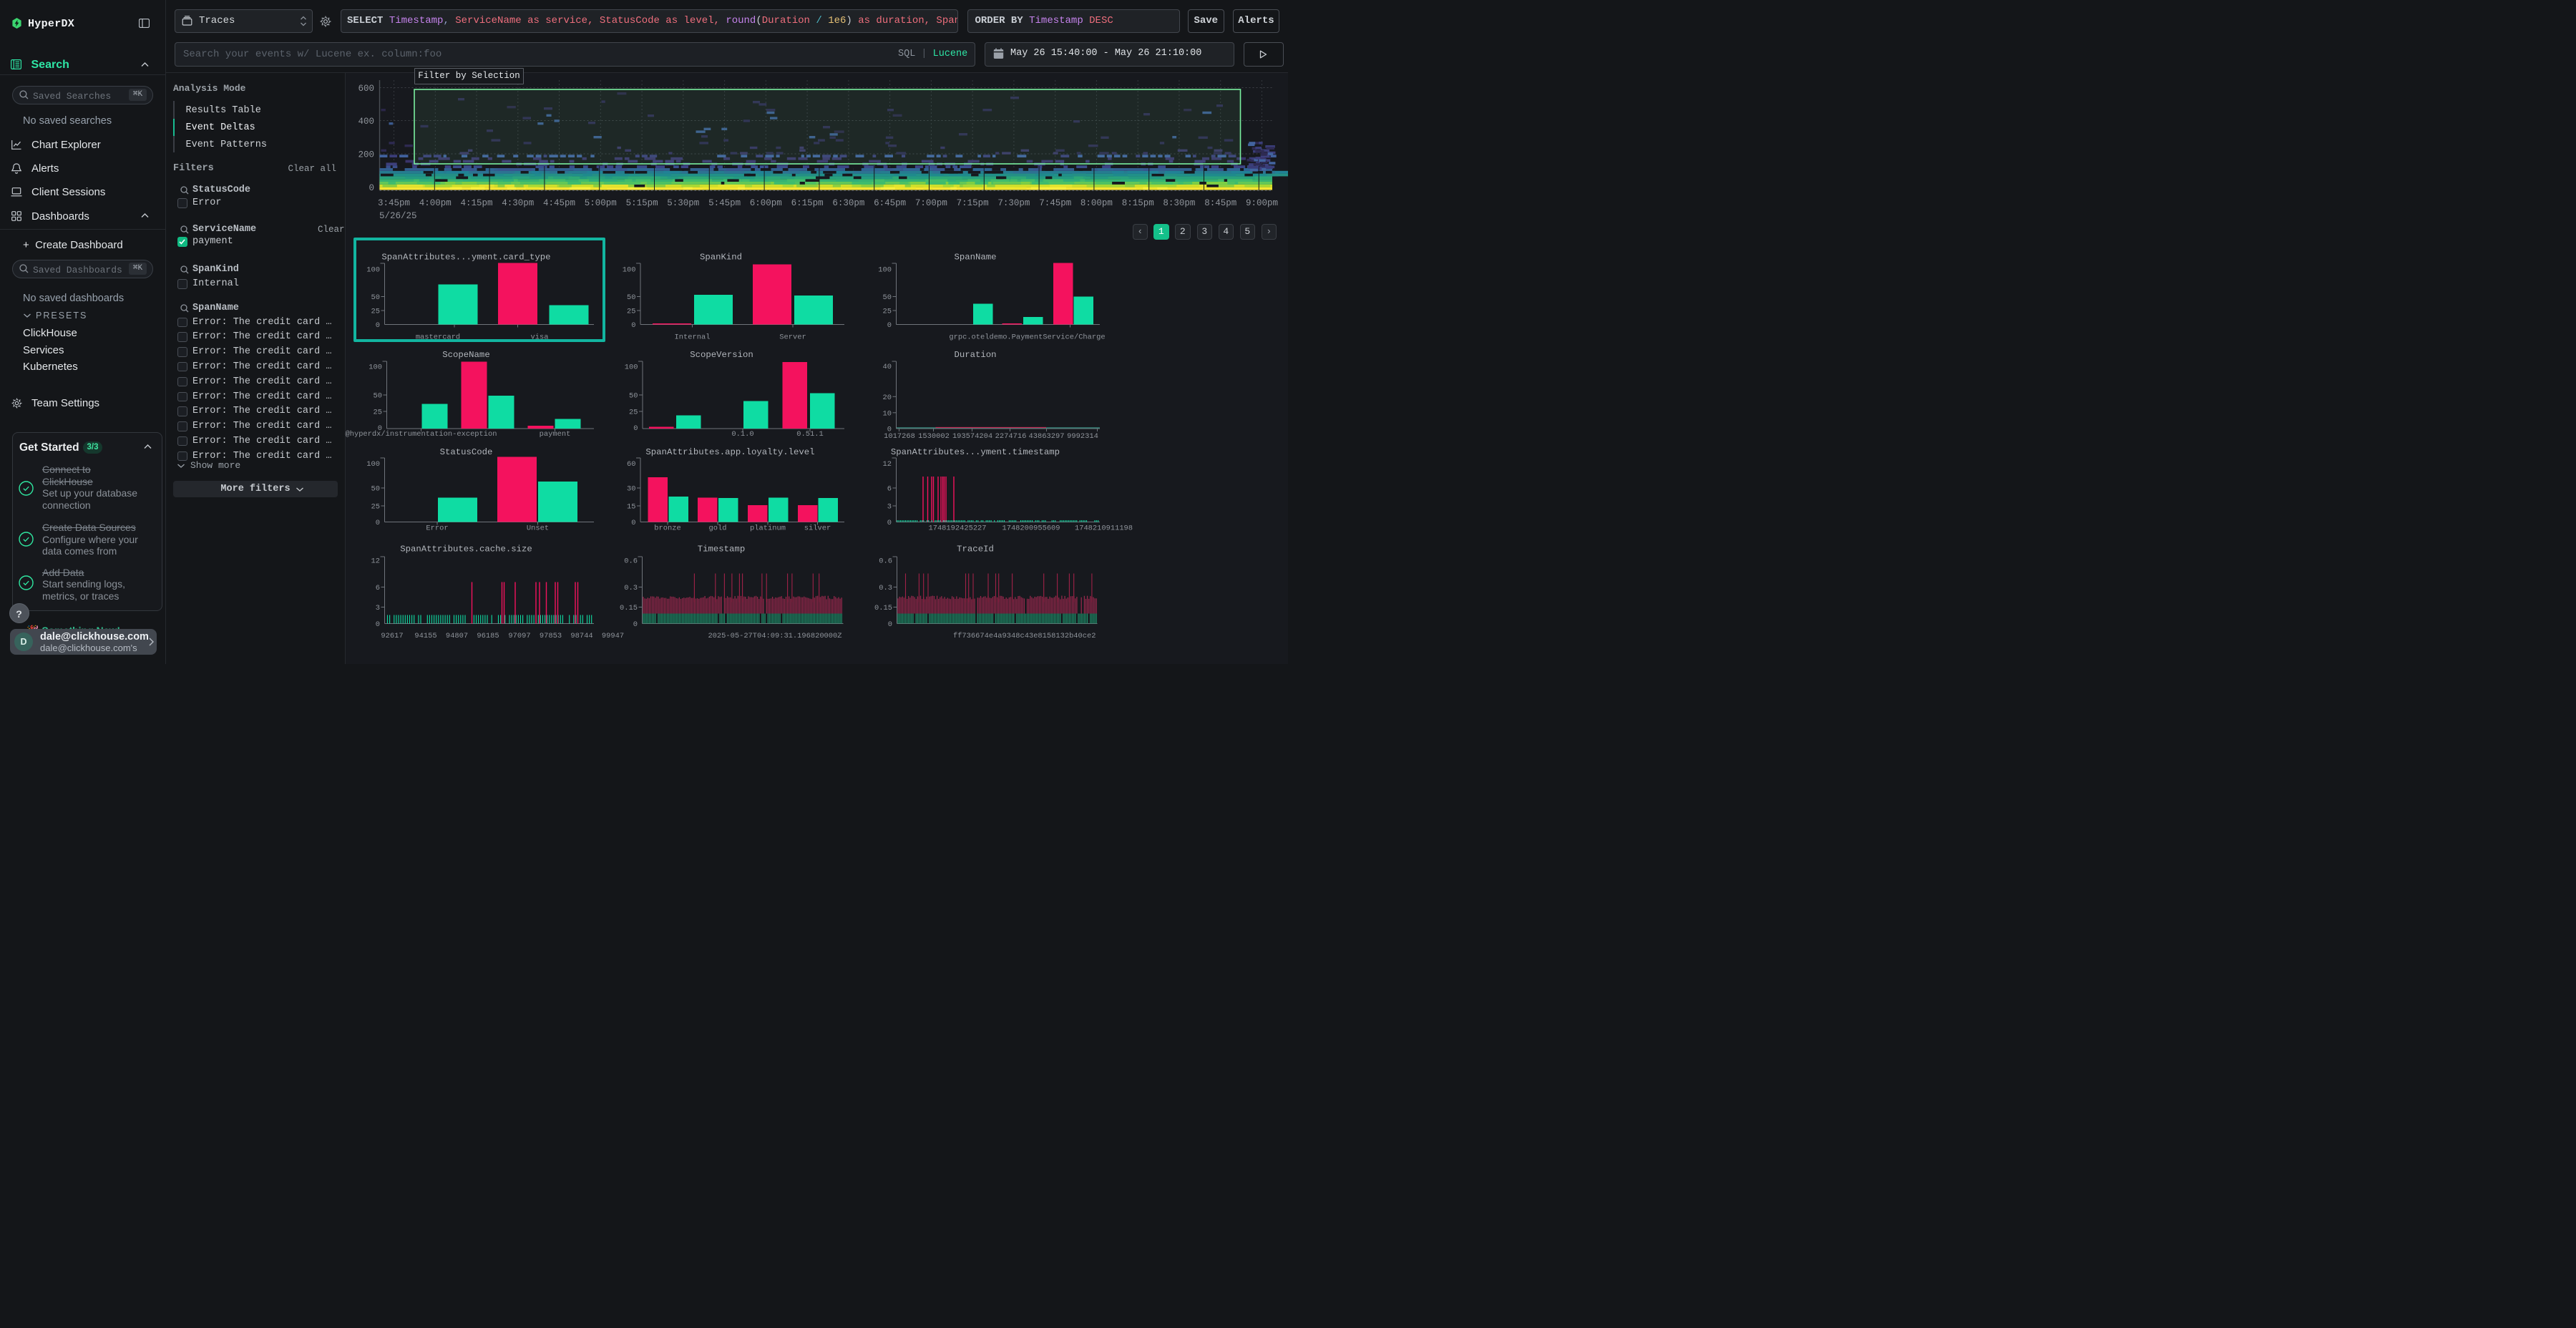 The width and height of the screenshot is (2576, 1328). What do you see at coordinates (366, 155) in the screenshot?
I see `svg-text: 200` at bounding box center [366, 155].